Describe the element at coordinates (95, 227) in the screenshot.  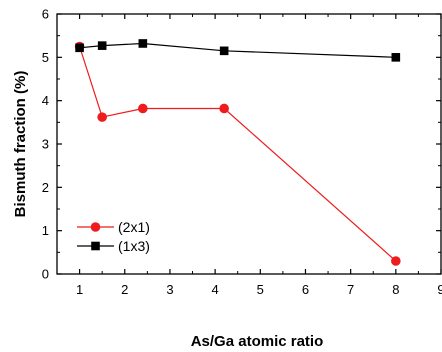
I see `legend-marker-2x1` at that location.